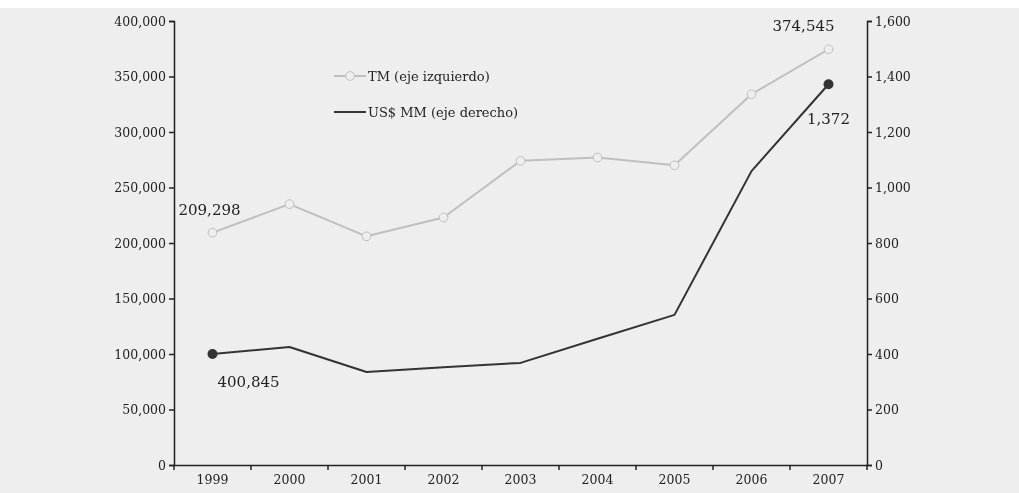 The width and height of the screenshot is (1019, 493). I want to click on y2-tick-label: 400, so click(887, 354).